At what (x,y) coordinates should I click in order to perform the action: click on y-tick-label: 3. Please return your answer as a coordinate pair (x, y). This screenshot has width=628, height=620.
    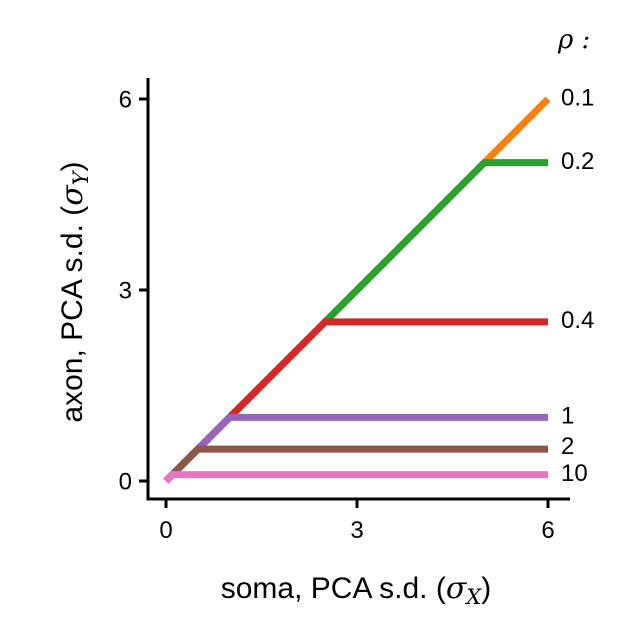
    Looking at the image, I should click on (125, 291).